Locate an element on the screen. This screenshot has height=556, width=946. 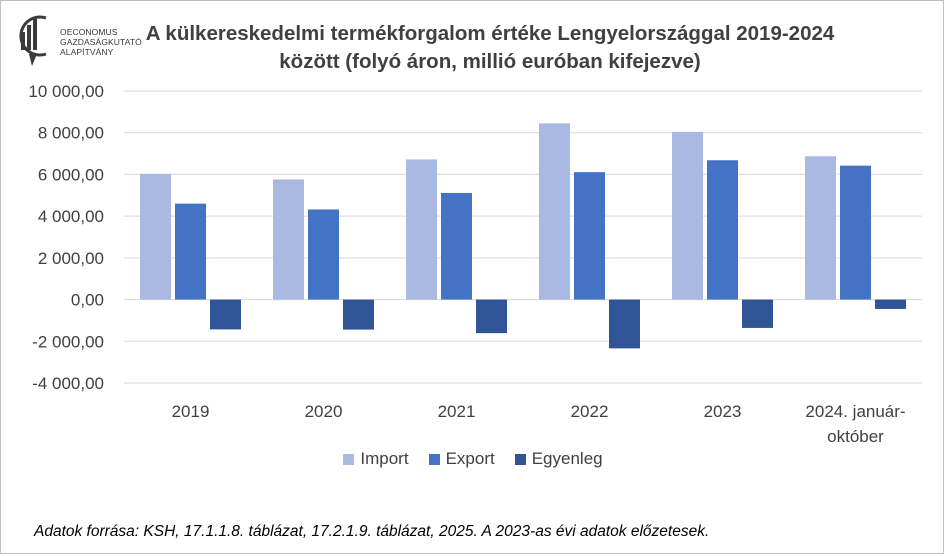
logo-line: ALAPÍTVÁNY is located at coordinates (87, 52).